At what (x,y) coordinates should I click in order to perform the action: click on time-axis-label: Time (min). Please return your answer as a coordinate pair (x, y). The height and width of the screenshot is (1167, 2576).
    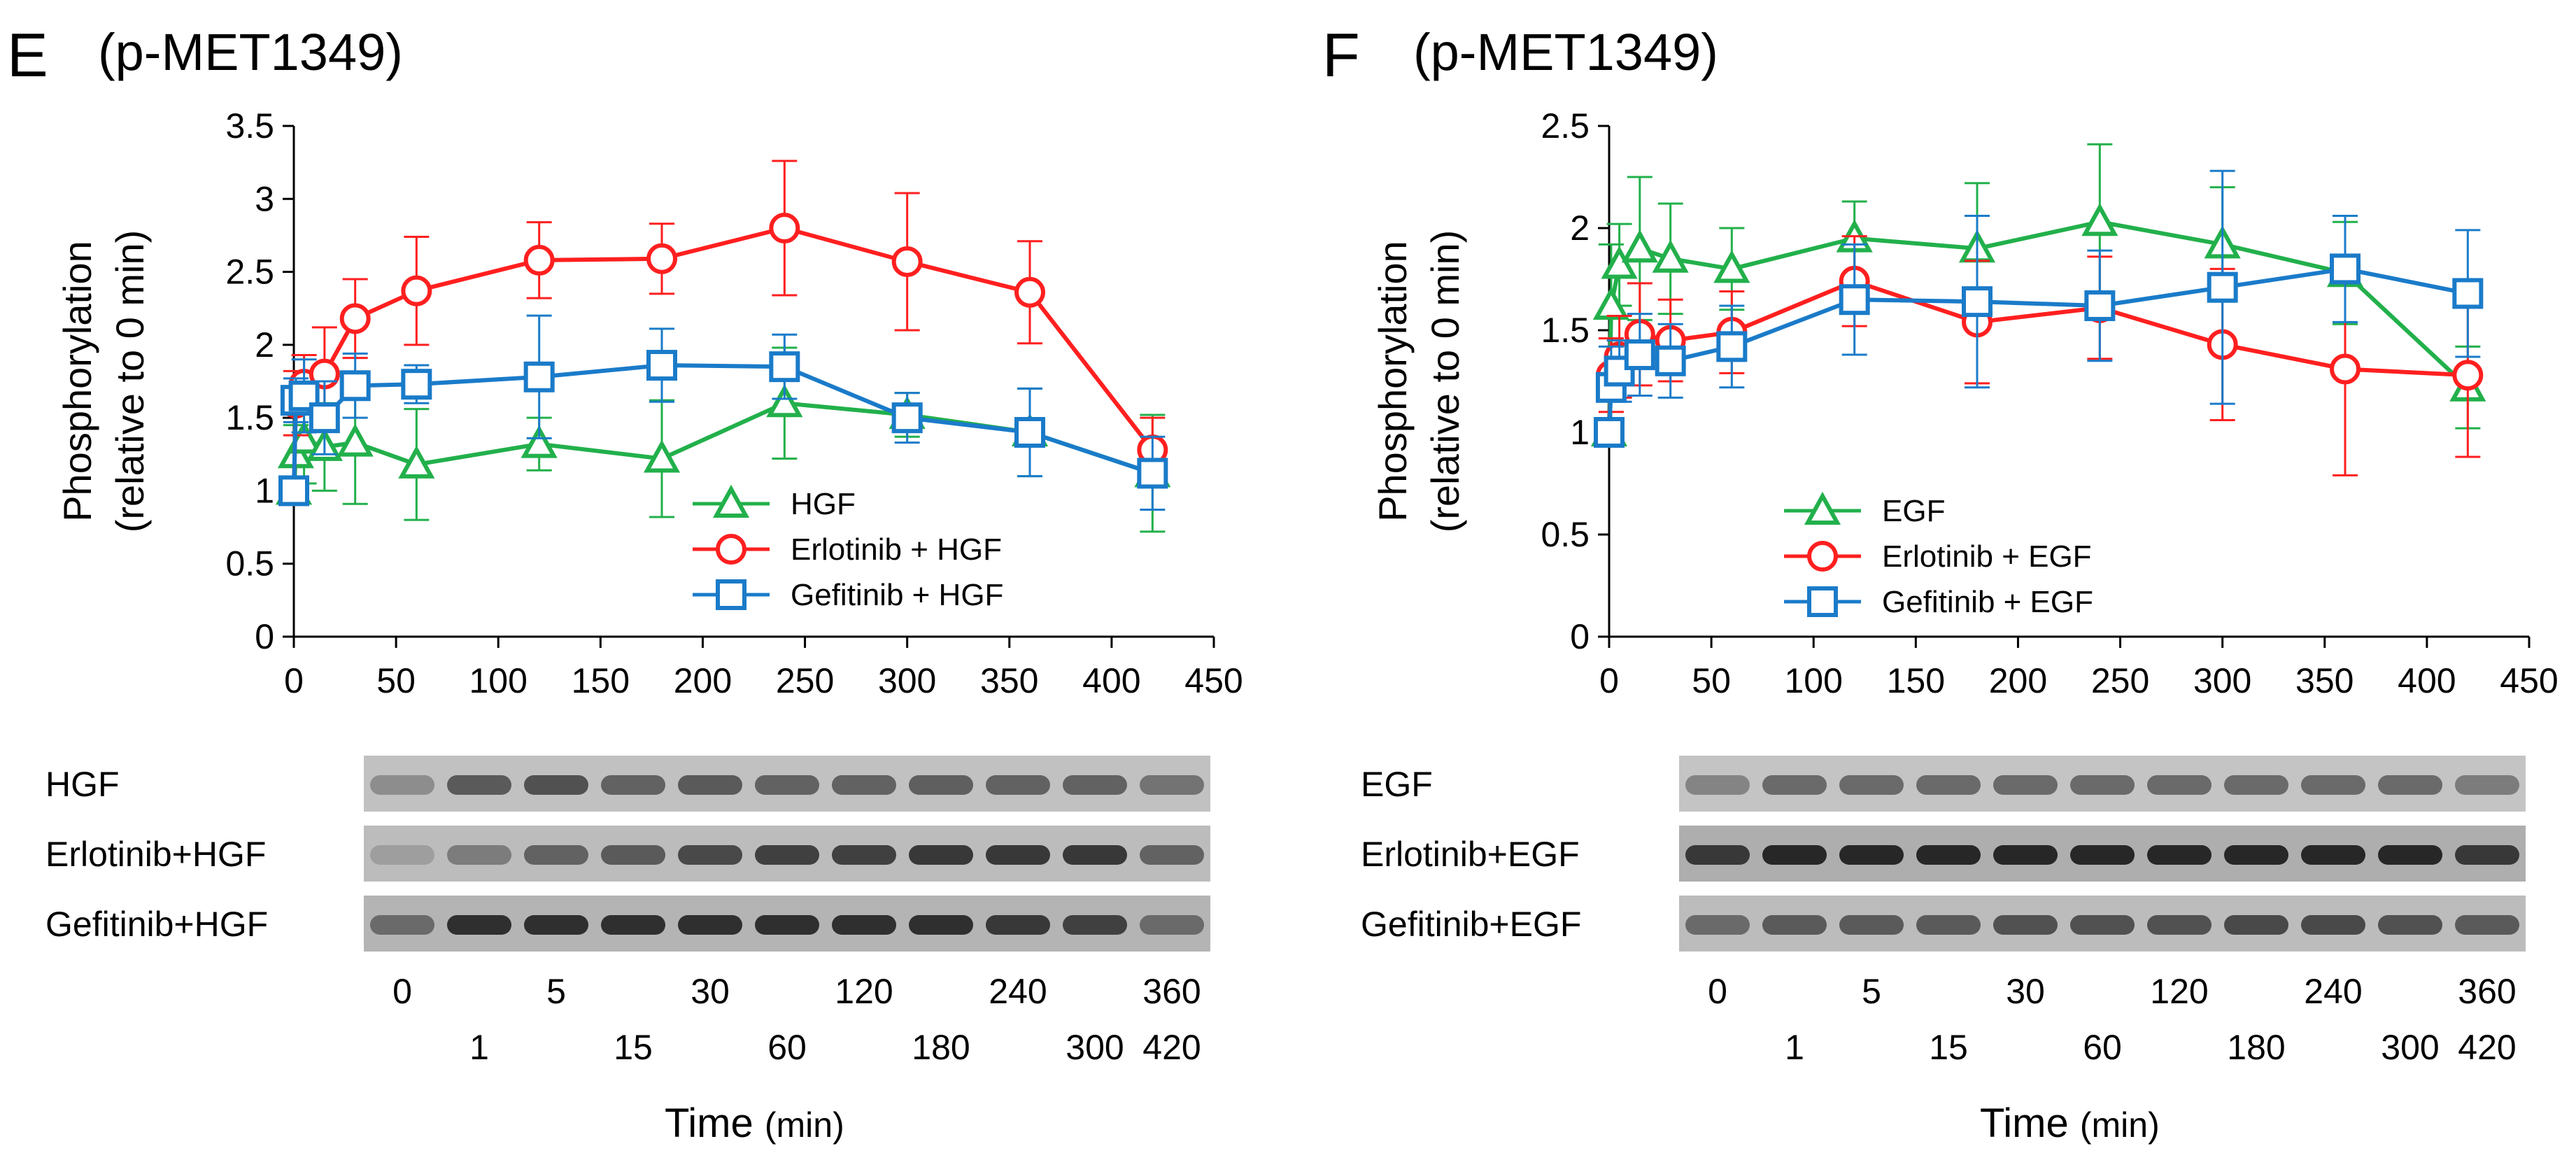
    Looking at the image, I should click on (754, 1123).